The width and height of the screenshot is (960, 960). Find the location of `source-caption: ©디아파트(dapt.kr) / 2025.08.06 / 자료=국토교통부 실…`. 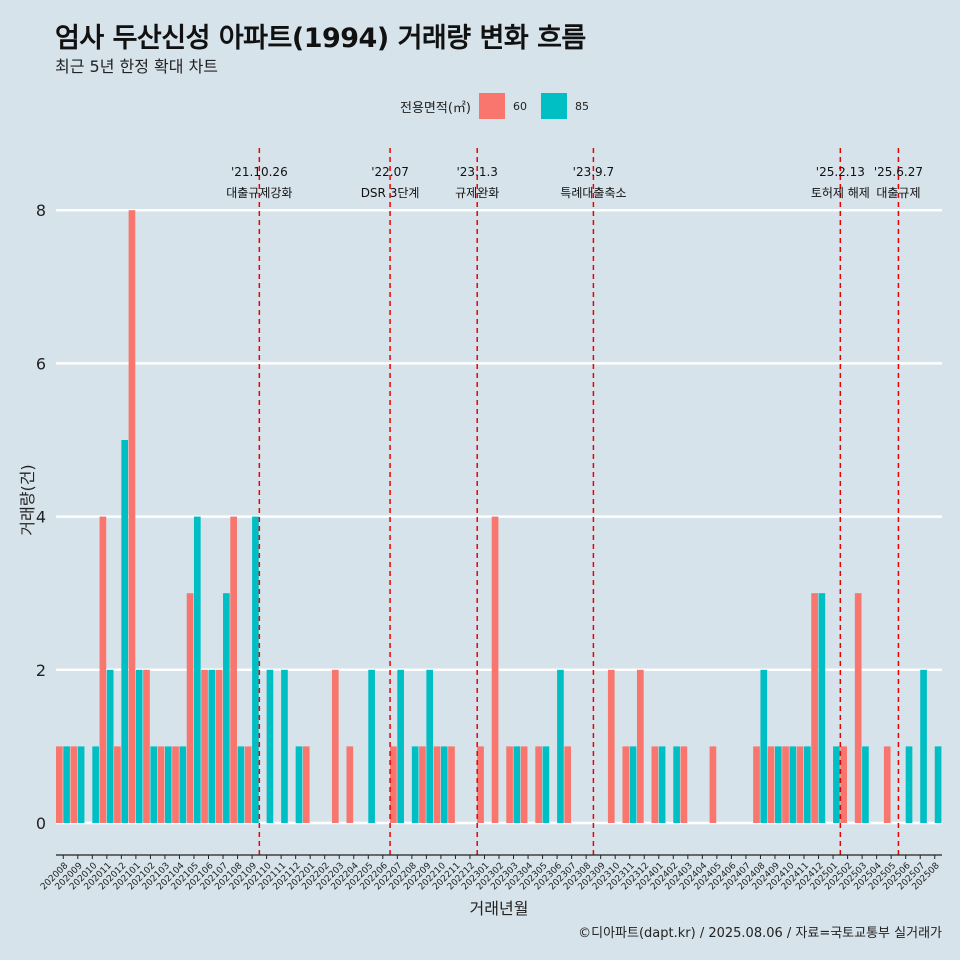

source-caption: ©디아파트(dapt.kr) / 2025.08.06 / 자료=국토교통부 실… is located at coordinates (760, 933).